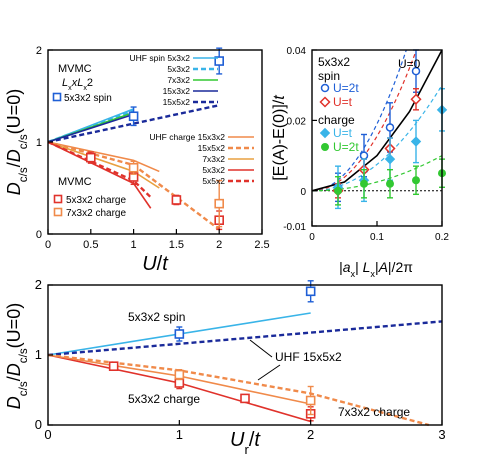 The height and width of the screenshot is (464, 490). I want to click on annotation-charge7: 7x3x2 charge, so click(374, 412).